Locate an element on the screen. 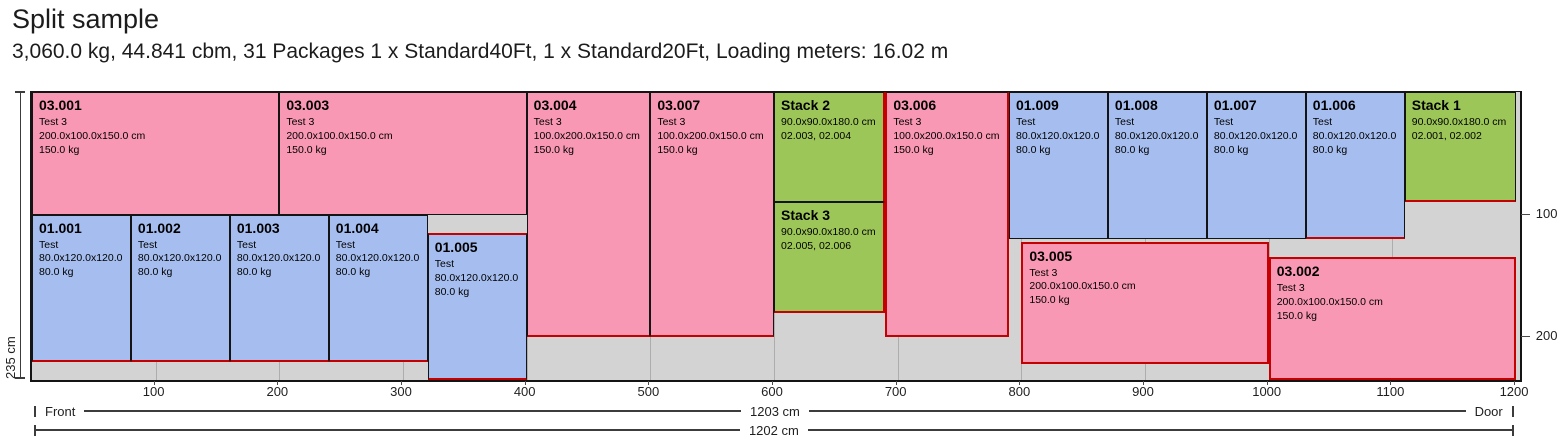  box-id-label: 01.008 is located at coordinates (1136, 105).